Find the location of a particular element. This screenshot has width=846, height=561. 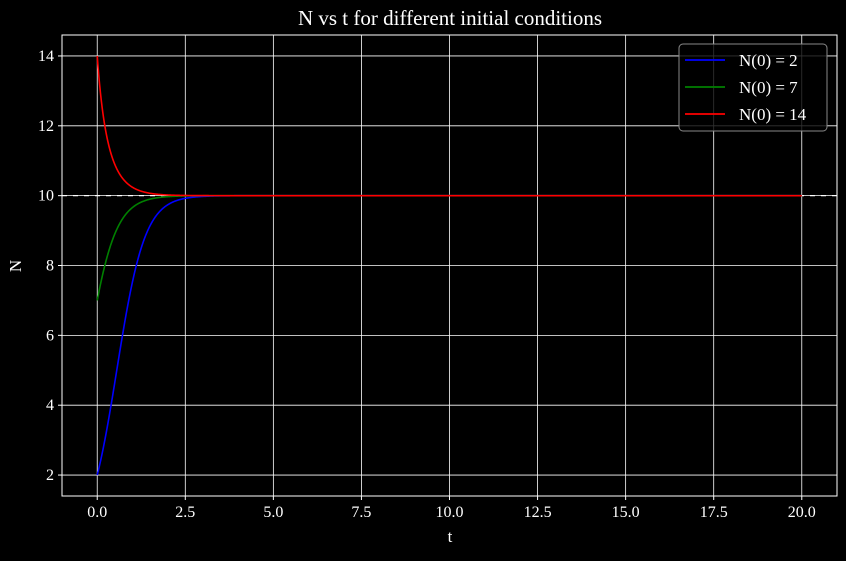

x-tick-label: 7.5 is located at coordinates (361, 512).